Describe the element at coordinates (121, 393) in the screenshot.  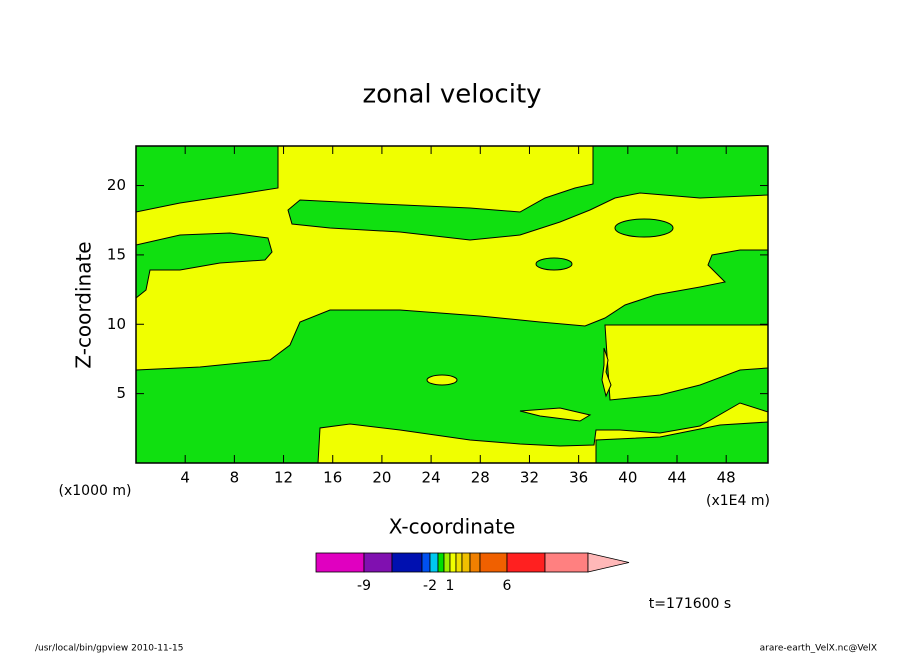
I see `y-tick-label: 5` at that location.